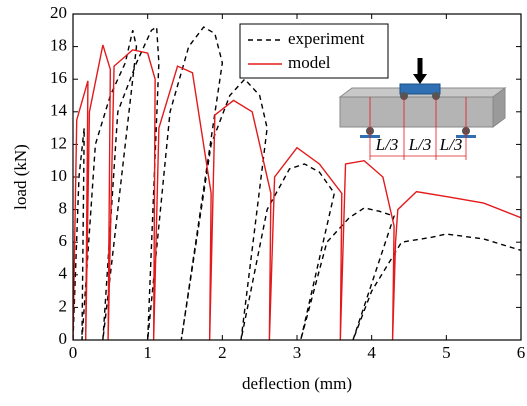 The height and width of the screenshot is (406, 527). Describe the element at coordinates (422, 109) in the screenshot. I see `inset-diagram: L/3 L/3 L/3` at that location.